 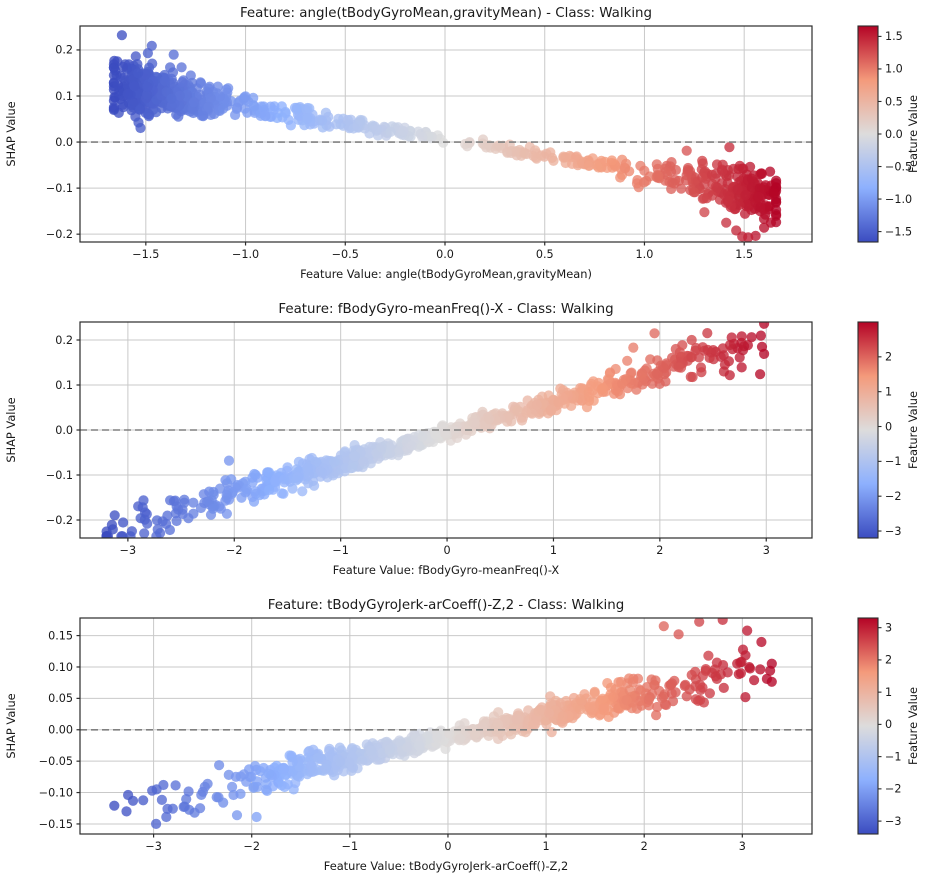 I want to click on x-tick-label: 0.5, so click(x=545, y=254).